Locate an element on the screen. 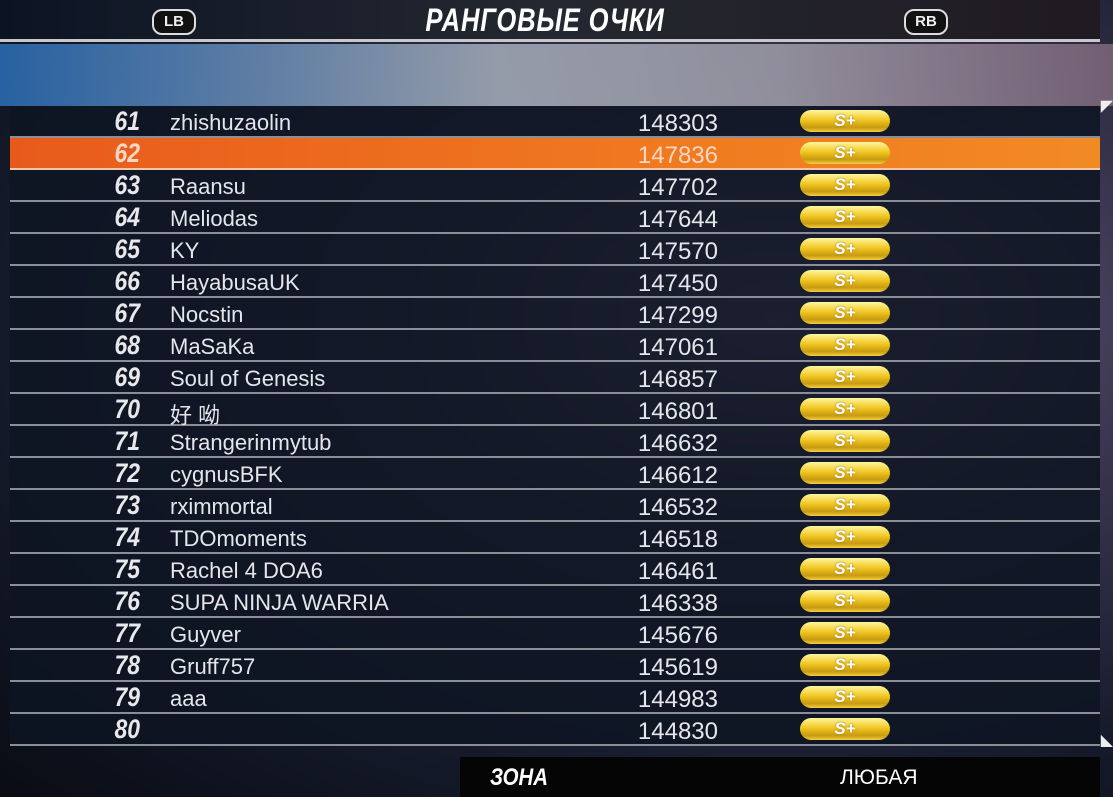 This screenshot has height=797, width=1113. player-name: HayabusaUK is located at coordinates (235, 282).